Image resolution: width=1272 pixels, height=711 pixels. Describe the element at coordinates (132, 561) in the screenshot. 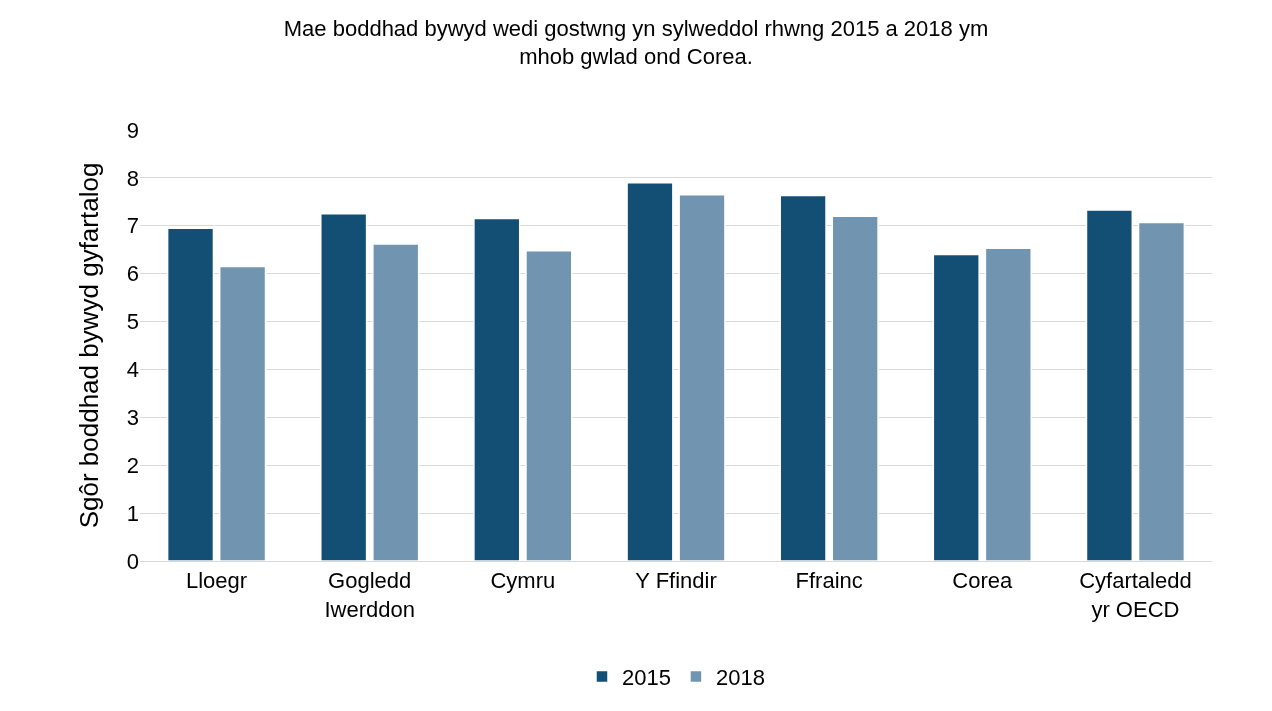

I see `y-tick-label: 0` at that location.